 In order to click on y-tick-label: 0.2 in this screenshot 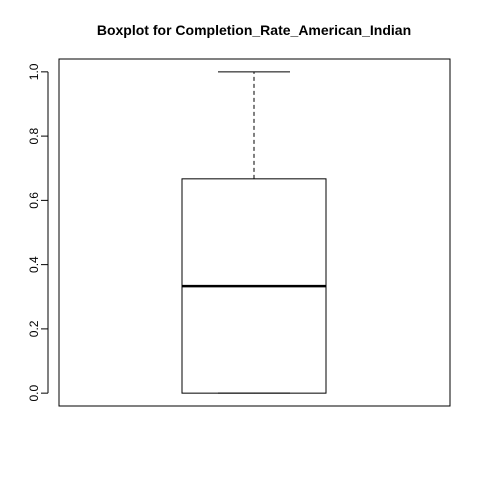, I will do `click(34, 328)`.